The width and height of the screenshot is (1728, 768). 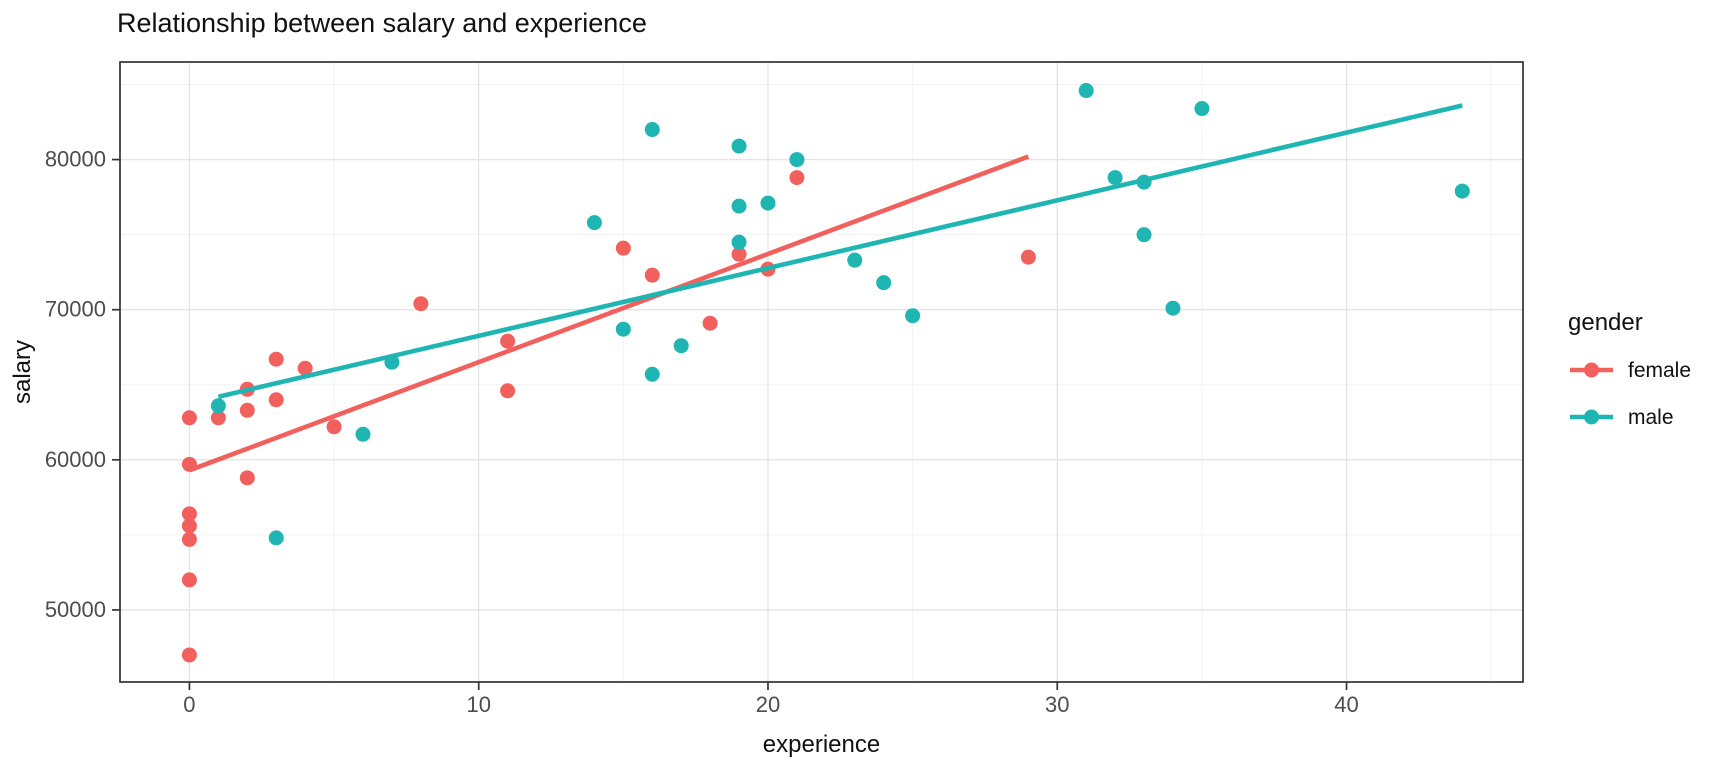 I want to click on y-axis-label: salary, so click(x=22, y=372).